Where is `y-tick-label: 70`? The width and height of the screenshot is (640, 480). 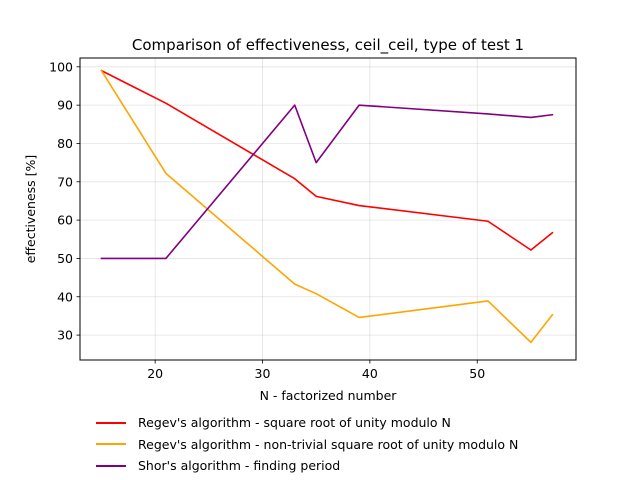 y-tick-label: 70 is located at coordinates (65, 181).